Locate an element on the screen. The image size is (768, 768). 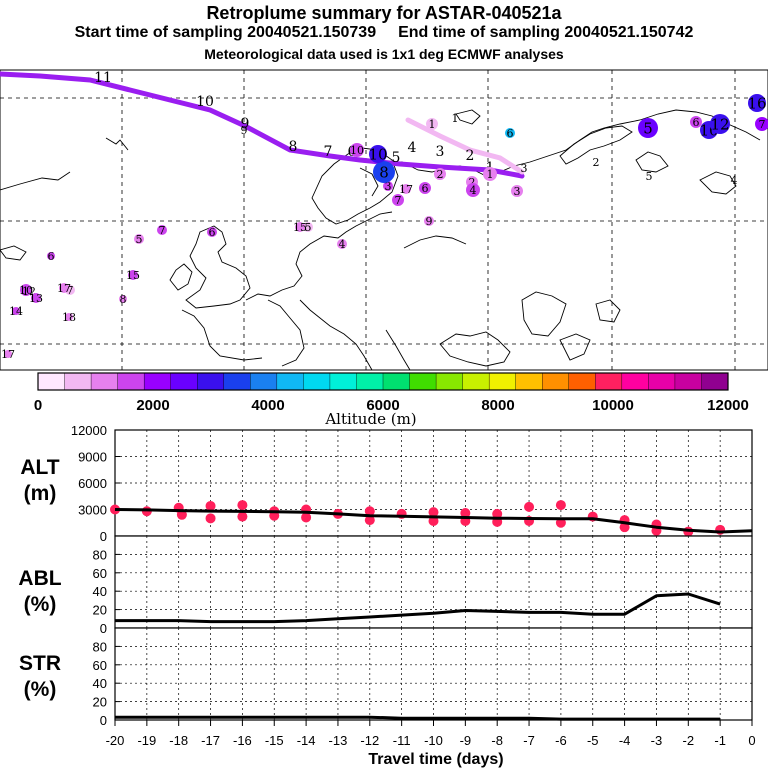
cluster-label: 9 is located at coordinates (429, 221).